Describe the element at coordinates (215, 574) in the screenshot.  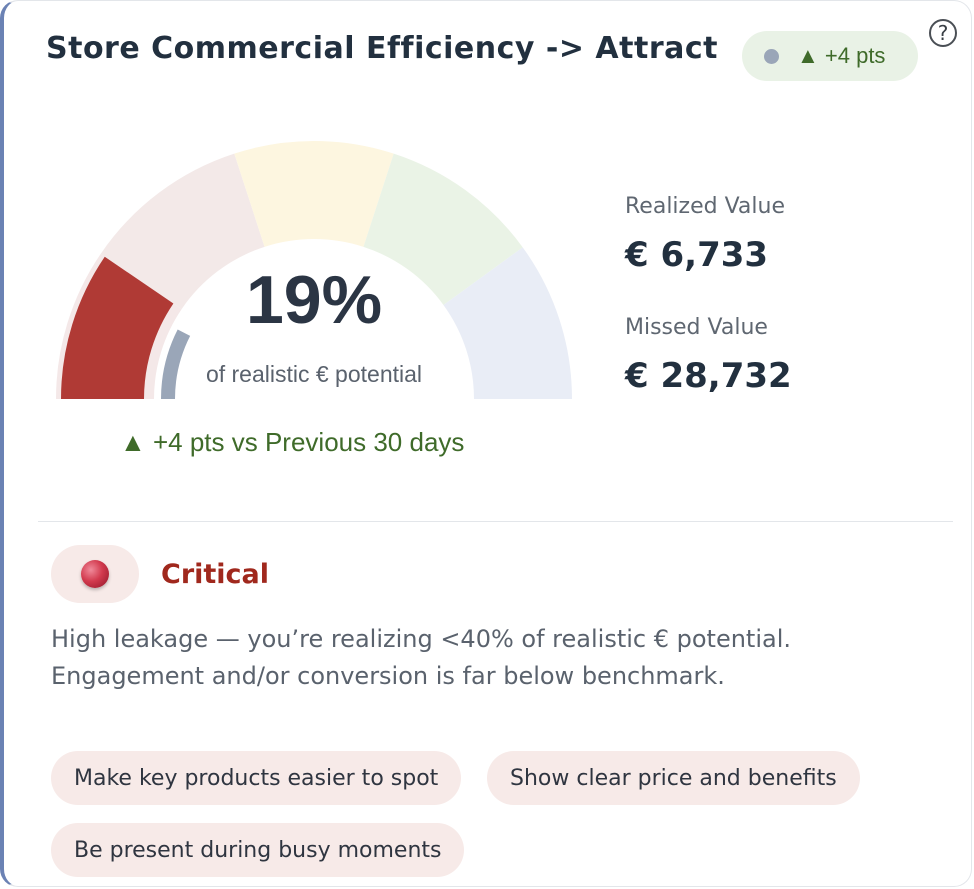
I see `status-label: Critical` at that location.